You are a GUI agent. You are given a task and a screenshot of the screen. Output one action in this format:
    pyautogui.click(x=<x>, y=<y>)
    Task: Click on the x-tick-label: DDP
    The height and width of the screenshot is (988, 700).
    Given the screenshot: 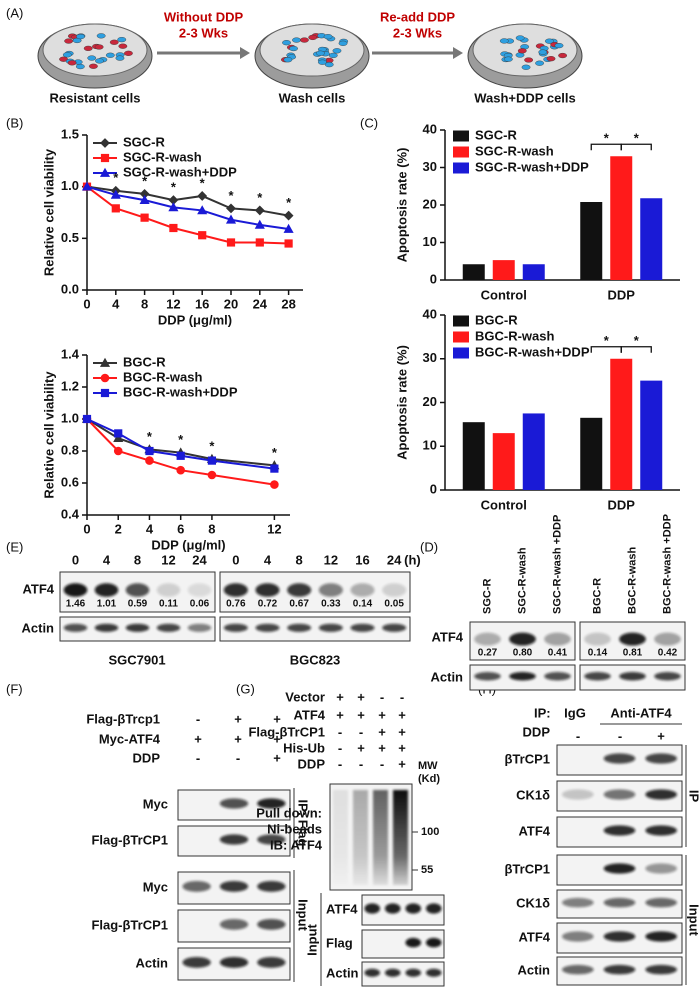 What is the action you would take?
    pyautogui.click(x=622, y=504)
    